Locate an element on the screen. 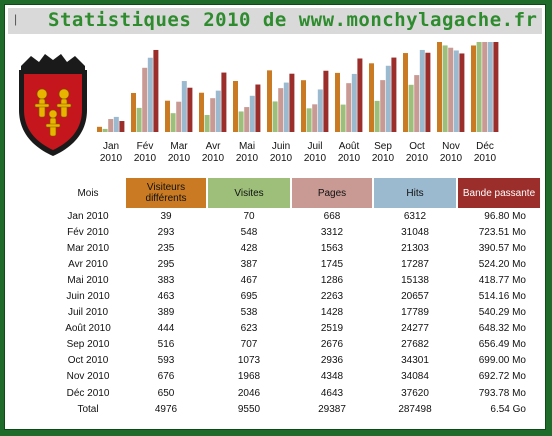 This screenshot has height=436, width=552. chart-tick-label: Jan is located at coordinates (111, 146).